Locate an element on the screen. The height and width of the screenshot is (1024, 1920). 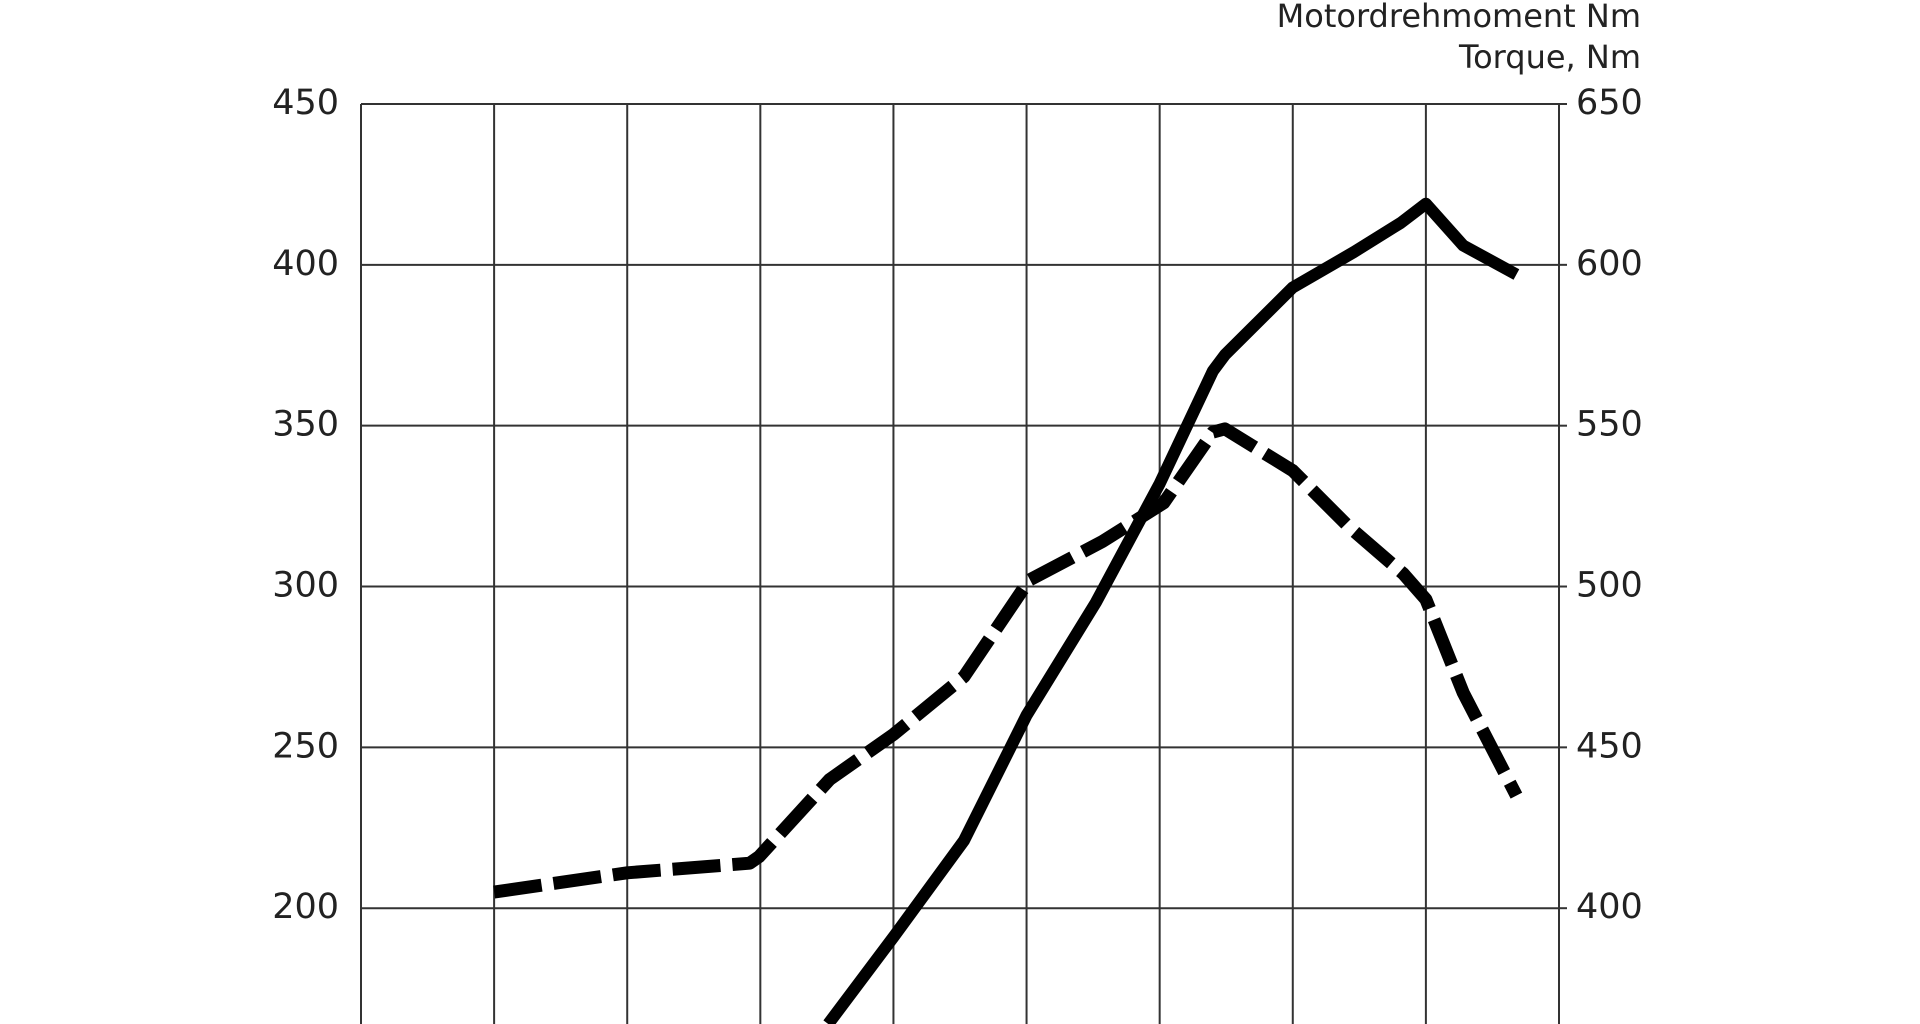
y2-tick-label: 650 is located at coordinates (1609, 103).